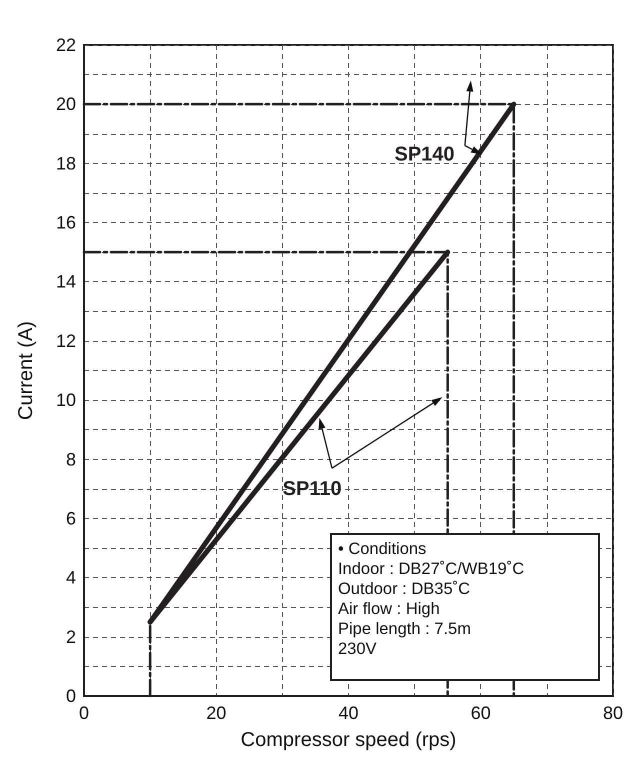 This screenshot has height=766, width=626. What do you see at coordinates (66, 222) in the screenshot?
I see `y-tick-label: 16` at bounding box center [66, 222].